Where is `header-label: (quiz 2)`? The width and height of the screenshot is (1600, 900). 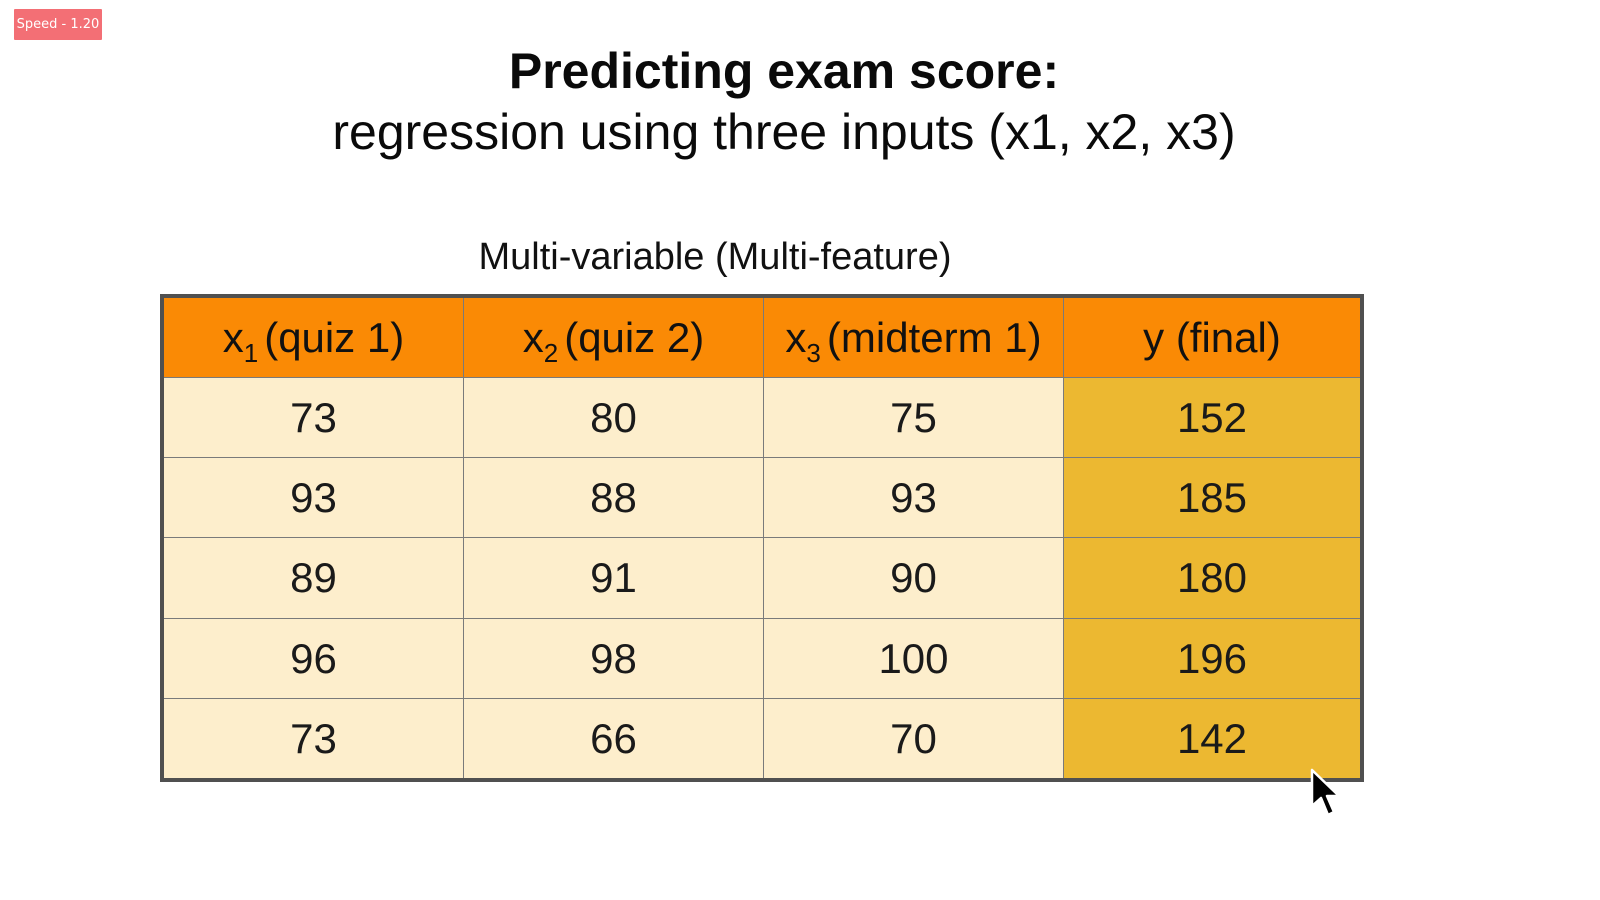
header-label: (quiz 2) is located at coordinates (634, 337).